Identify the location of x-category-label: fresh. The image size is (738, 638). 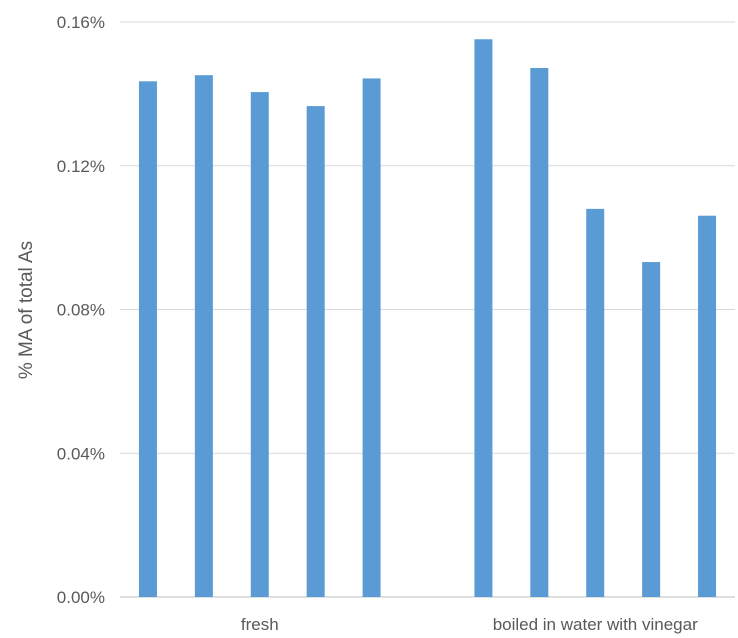
(260, 624).